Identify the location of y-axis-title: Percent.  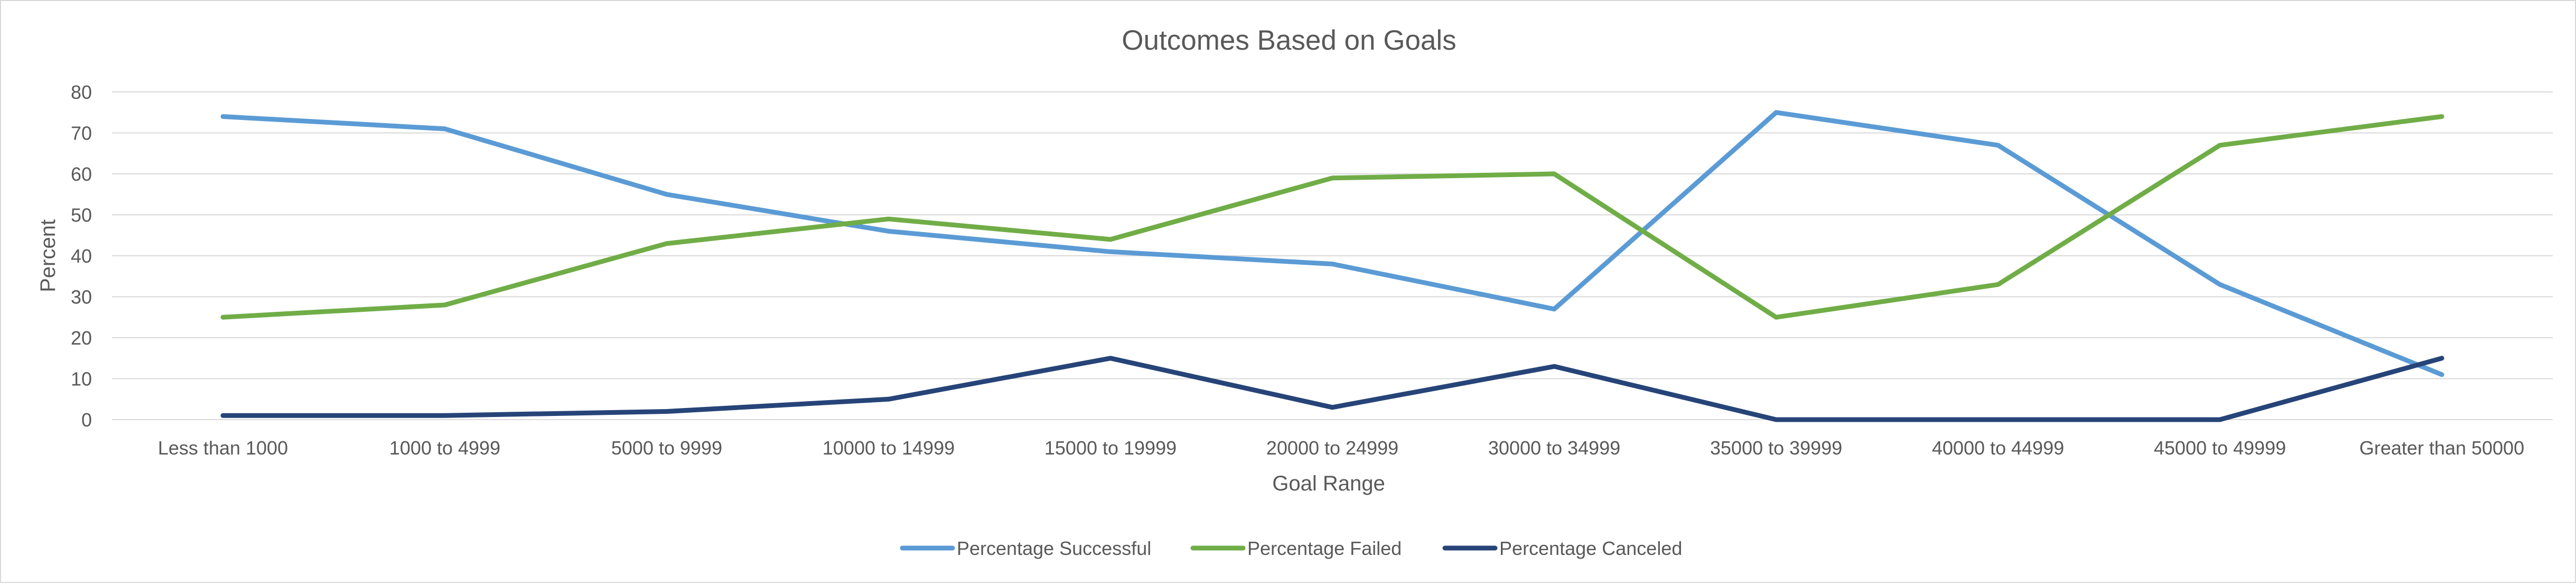
(48, 255).